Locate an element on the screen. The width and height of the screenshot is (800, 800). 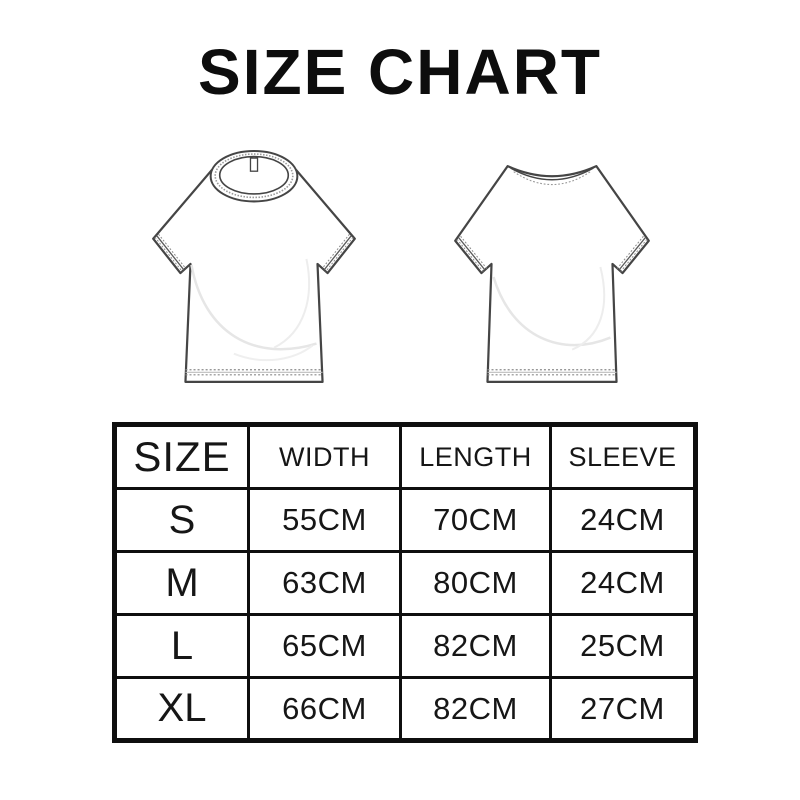
header-sleeve: SLEEVE is located at coordinates (623, 456).